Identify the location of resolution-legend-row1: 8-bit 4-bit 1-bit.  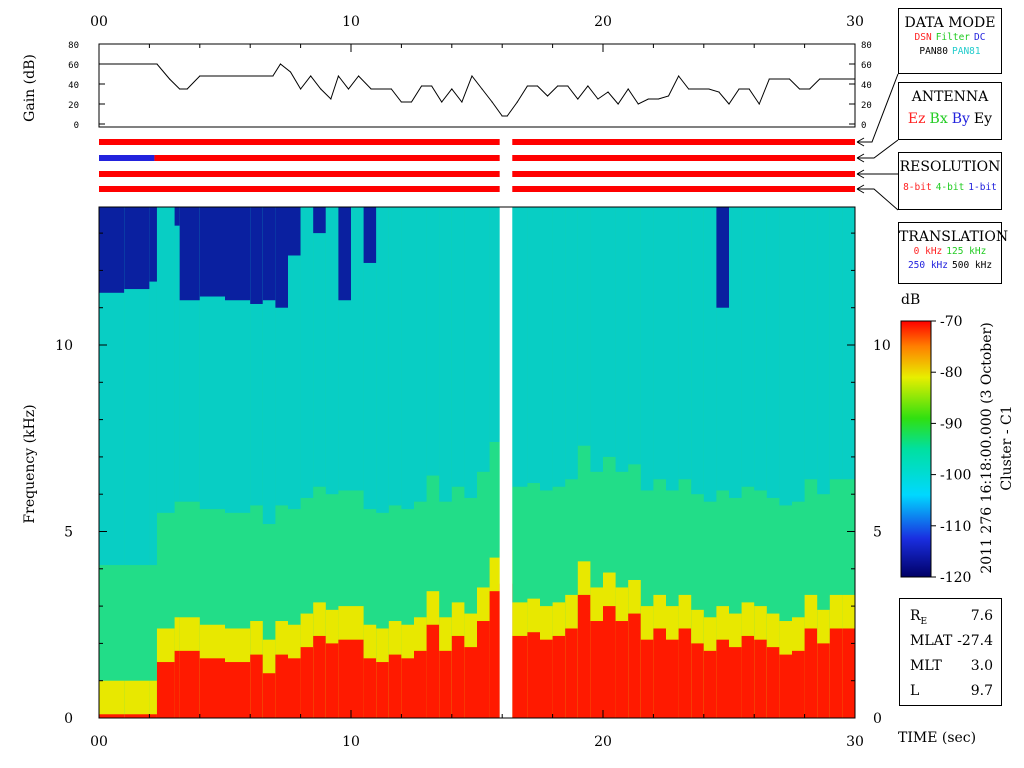
(950, 188).